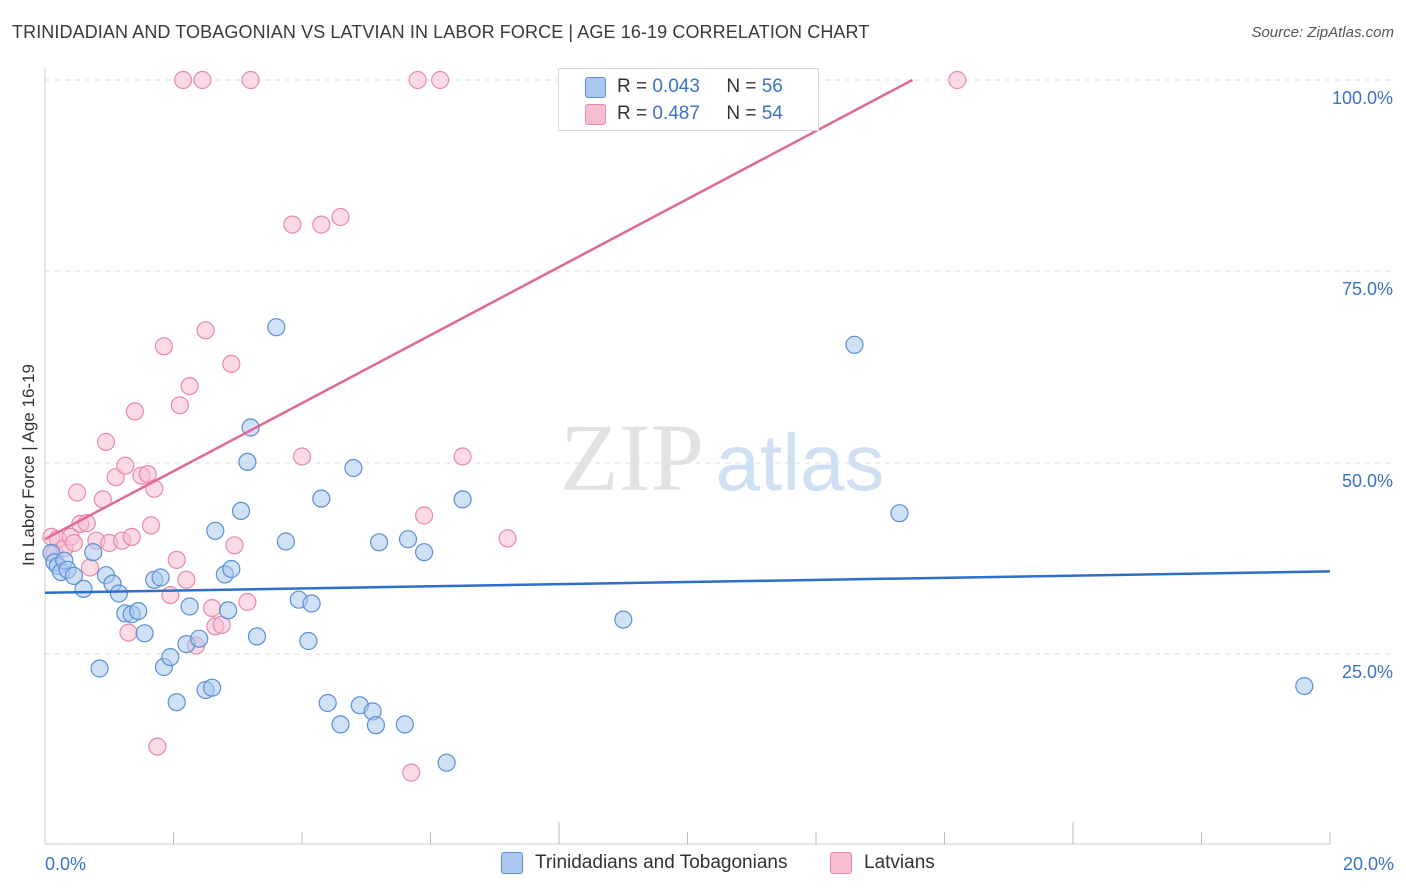 The image size is (1406, 892). Describe the element at coordinates (644, 863) in the screenshot. I see `legend-item-trinidadians: Trinidadians and Tobagonians` at that location.